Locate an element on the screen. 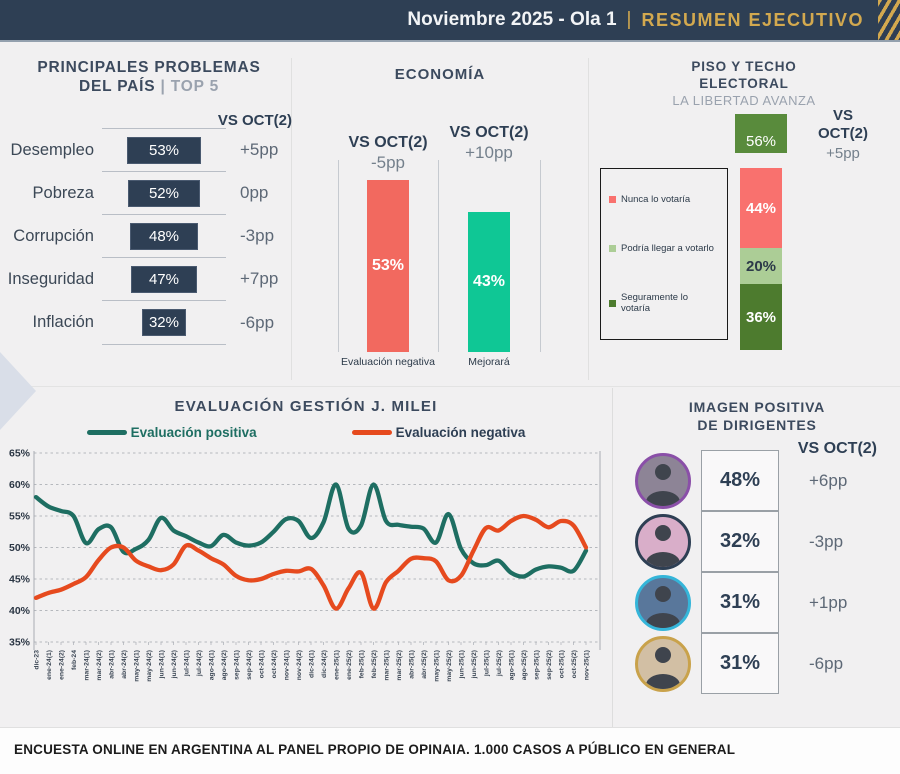 Image resolution: width=900 pixels, height=774 pixels. problem-change: +5pp is located at coordinates (259, 149).